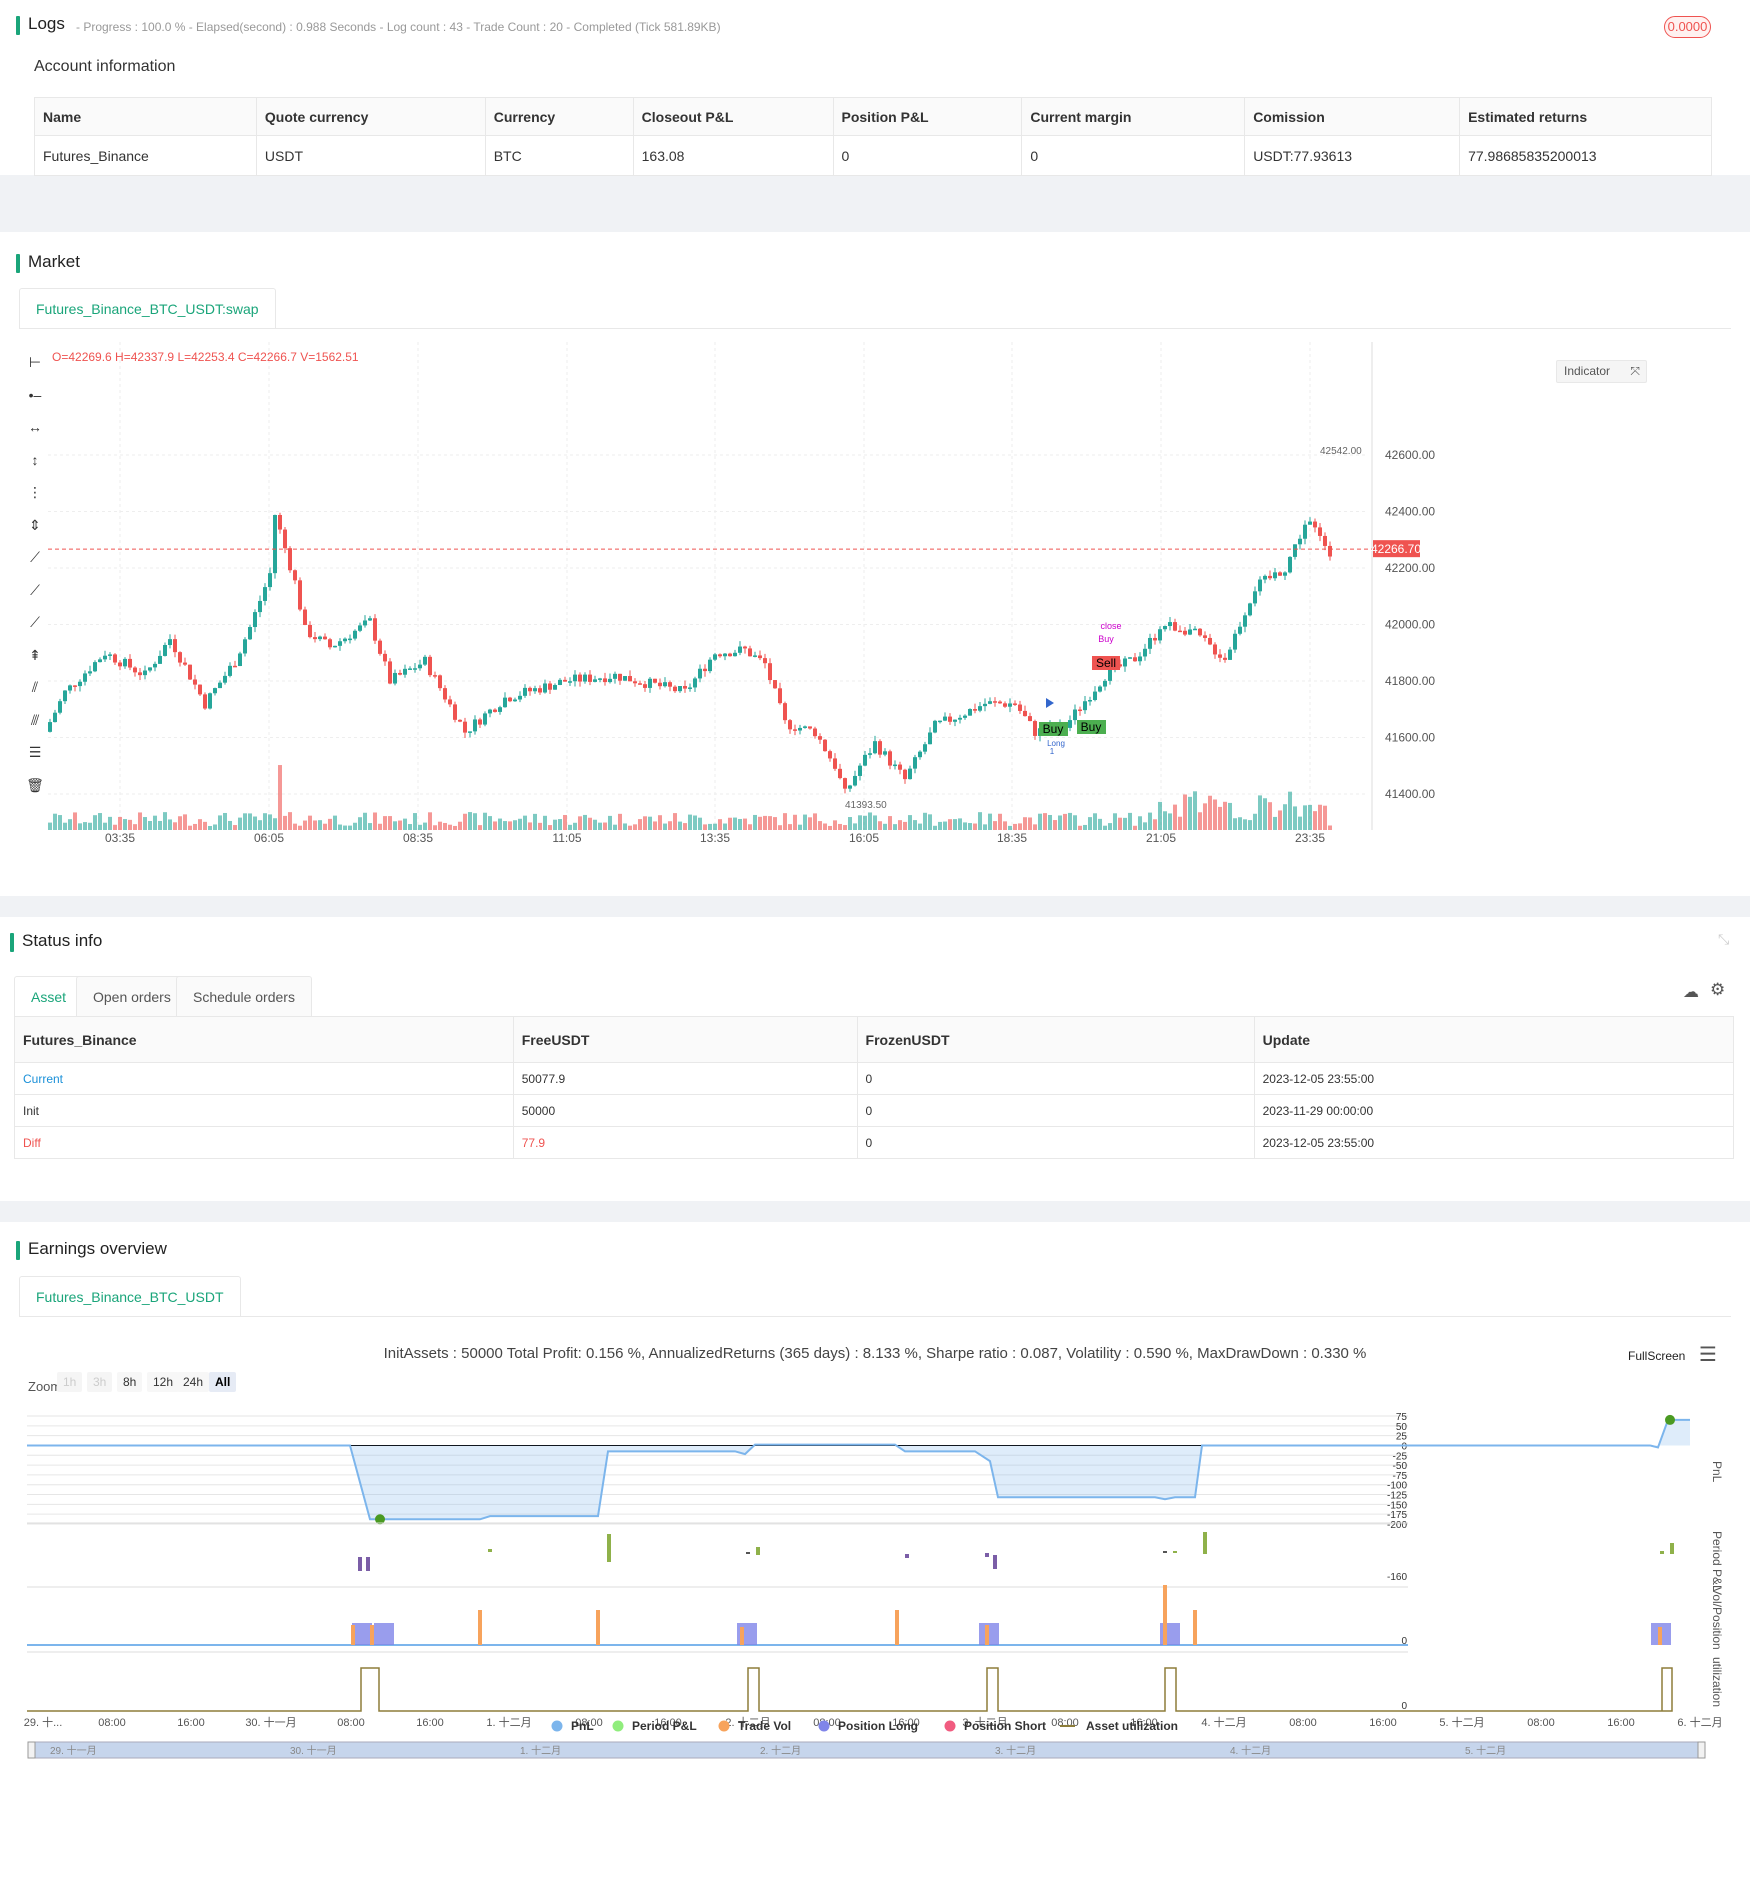 The image size is (1750, 1899). I want to click on status-tab-open-orders: Open orders, so click(132, 996).